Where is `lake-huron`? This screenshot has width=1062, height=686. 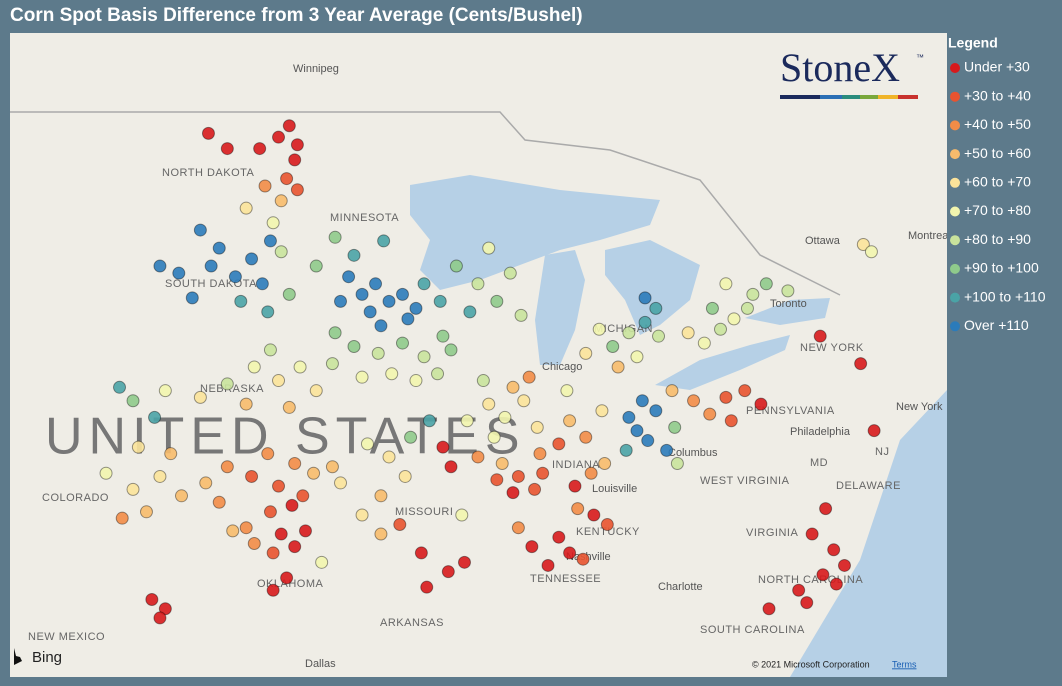 lake-huron is located at coordinates (652, 287).